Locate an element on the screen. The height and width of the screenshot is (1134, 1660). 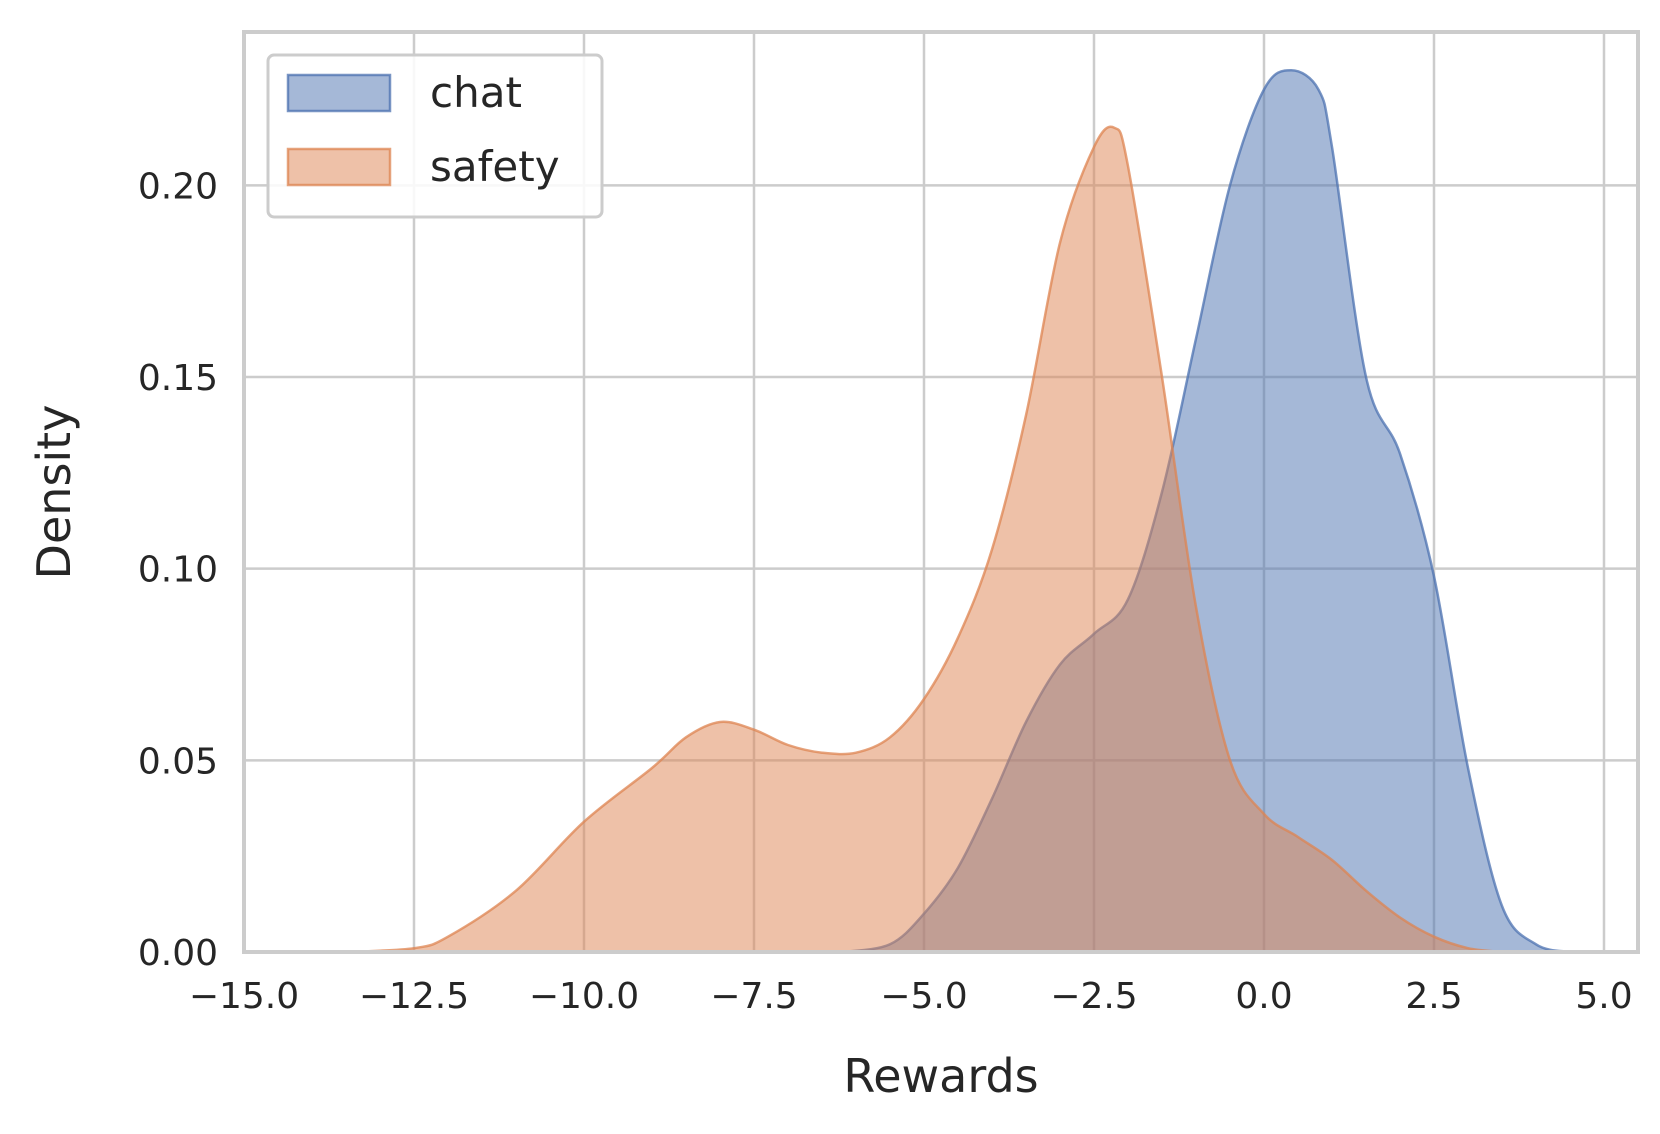
x-tick-label: 2.5 is located at coordinates (1433, 996).